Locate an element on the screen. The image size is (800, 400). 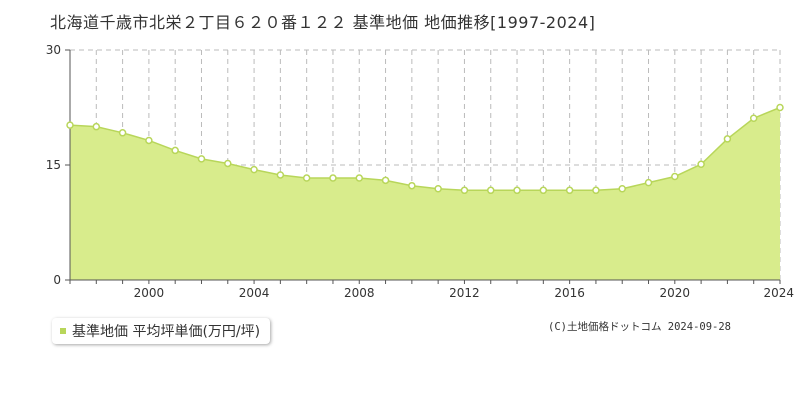
legend: 基準地価 平均坪単価(万円/坪) is located at coordinates (161, 331).